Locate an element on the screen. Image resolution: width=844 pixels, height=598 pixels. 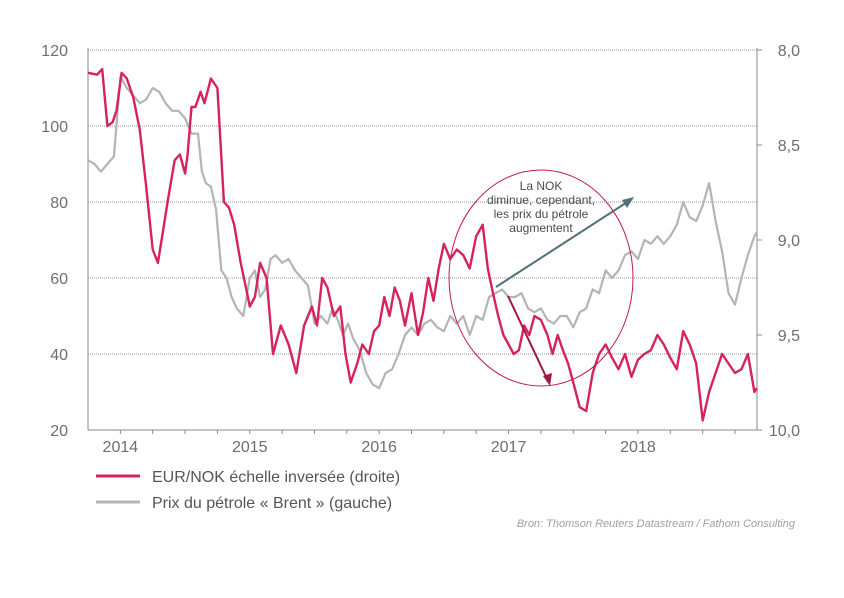
annotation-arrow-up is located at coordinates (564, 243).